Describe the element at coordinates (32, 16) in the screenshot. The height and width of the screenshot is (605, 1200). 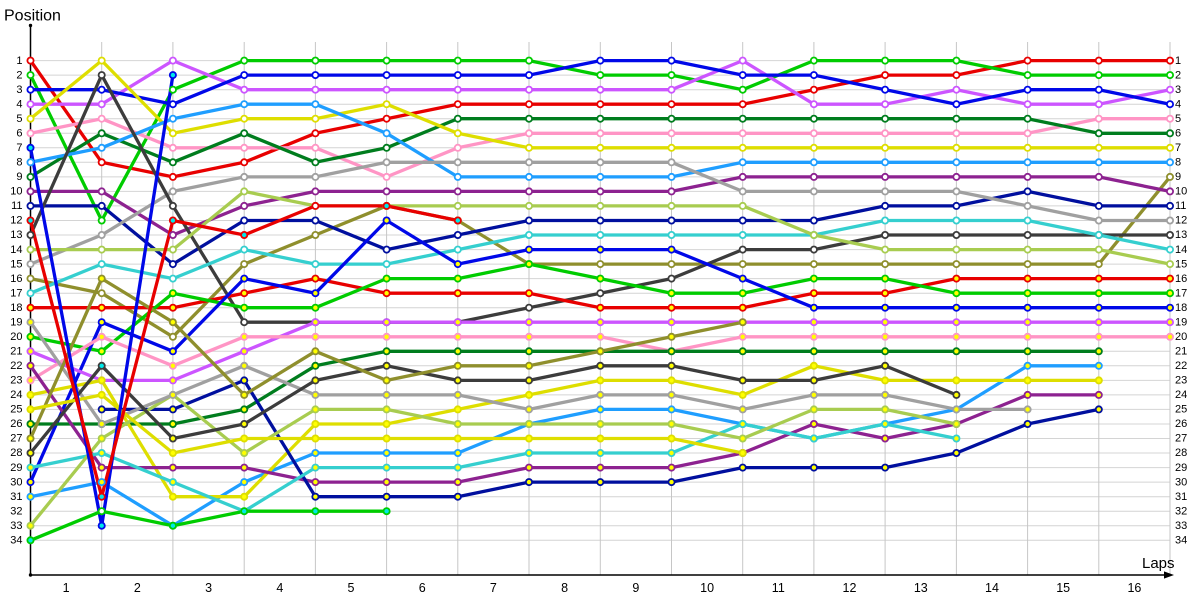
I see `svg-text: Position` at that location.